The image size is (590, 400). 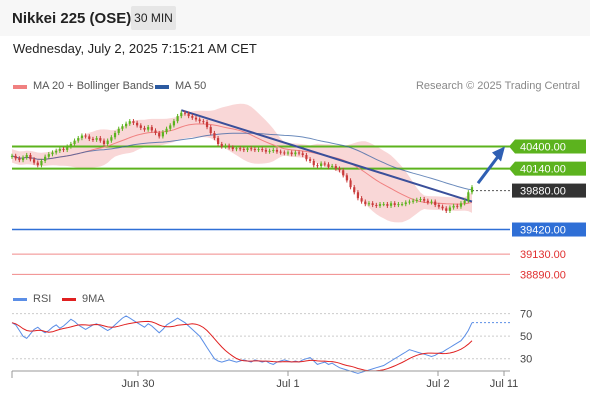 I want to click on level-label-text: 40400.00, so click(x=543, y=148).